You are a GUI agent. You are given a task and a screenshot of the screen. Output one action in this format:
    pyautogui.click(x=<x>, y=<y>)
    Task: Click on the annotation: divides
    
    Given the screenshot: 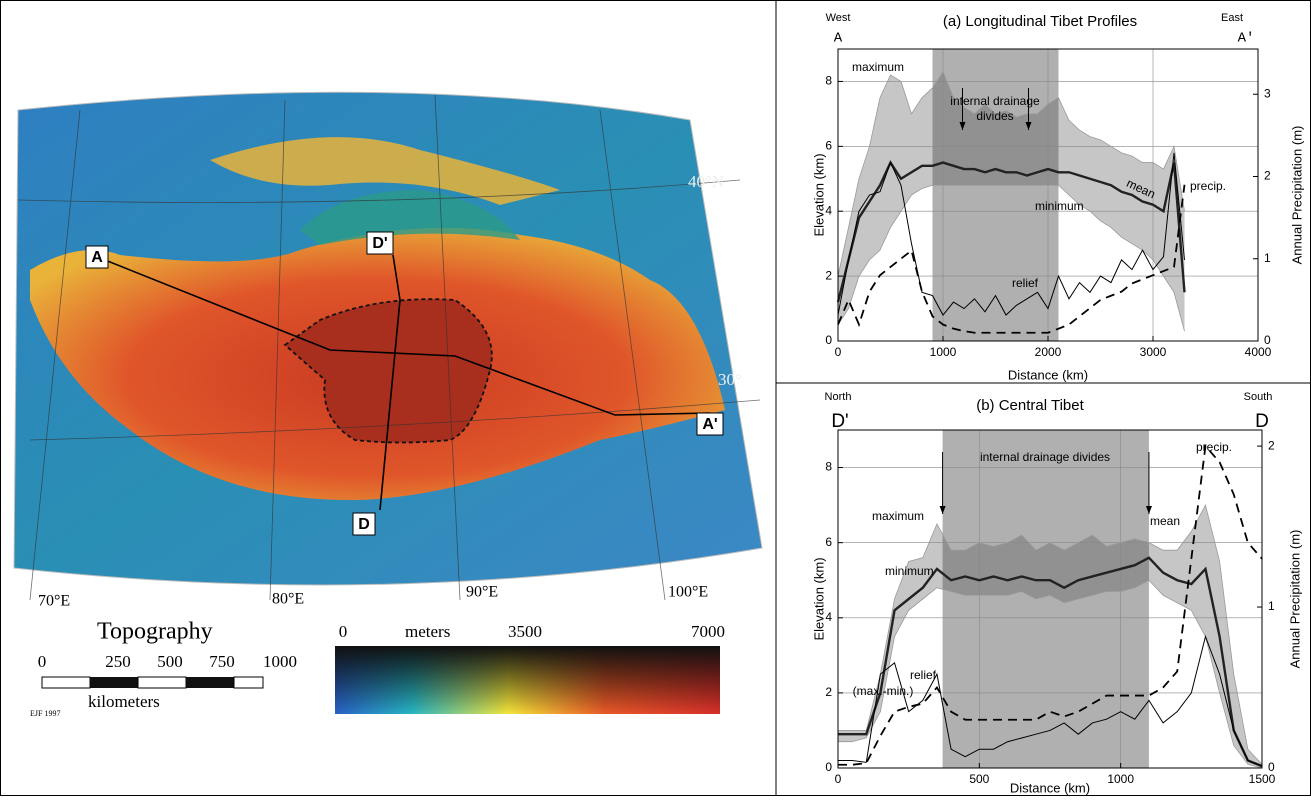 What is the action you would take?
    pyautogui.click(x=994, y=116)
    